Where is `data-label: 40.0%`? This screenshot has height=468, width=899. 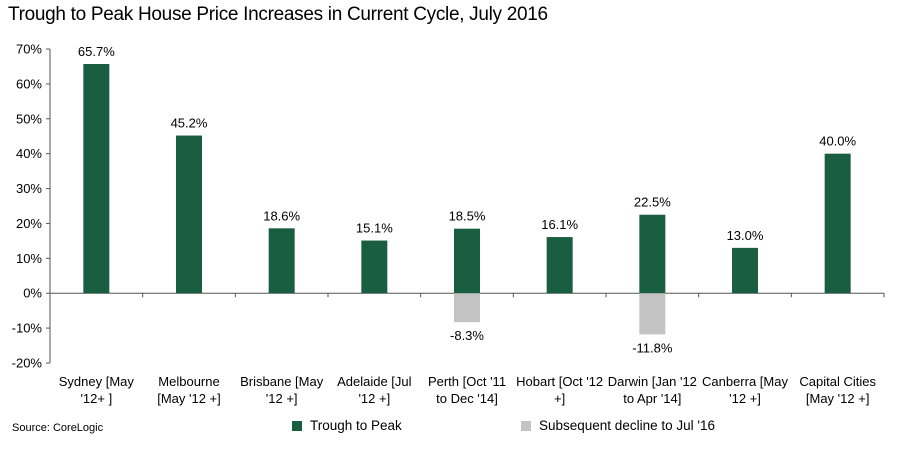
data-label: 40.0% is located at coordinates (837, 141).